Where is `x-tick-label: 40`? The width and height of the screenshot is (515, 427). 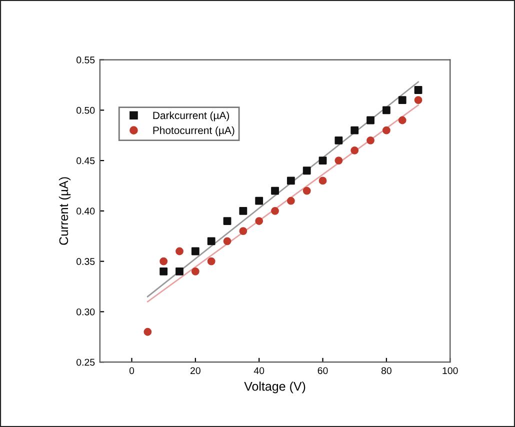 x-tick-label: 40 is located at coordinates (259, 370).